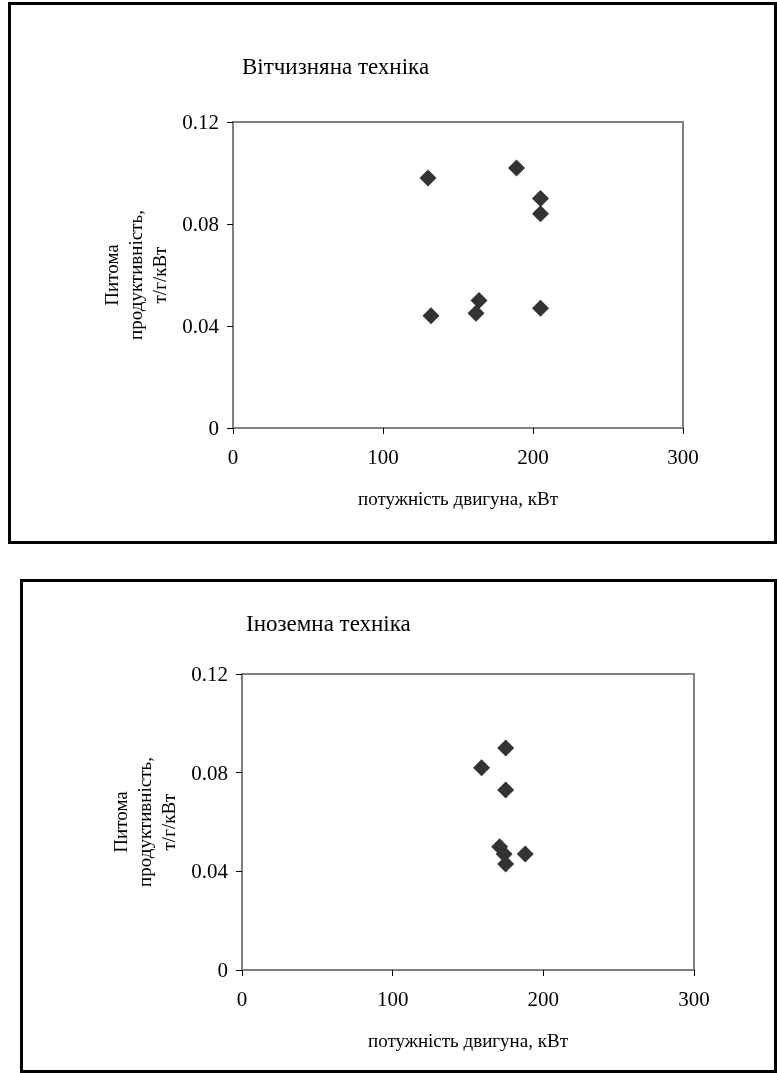 Image resolution: width=777 pixels, height=1073 pixels. What do you see at coordinates (328, 623) in the screenshot?
I see `chart-title: Іноземна техніка` at bounding box center [328, 623].